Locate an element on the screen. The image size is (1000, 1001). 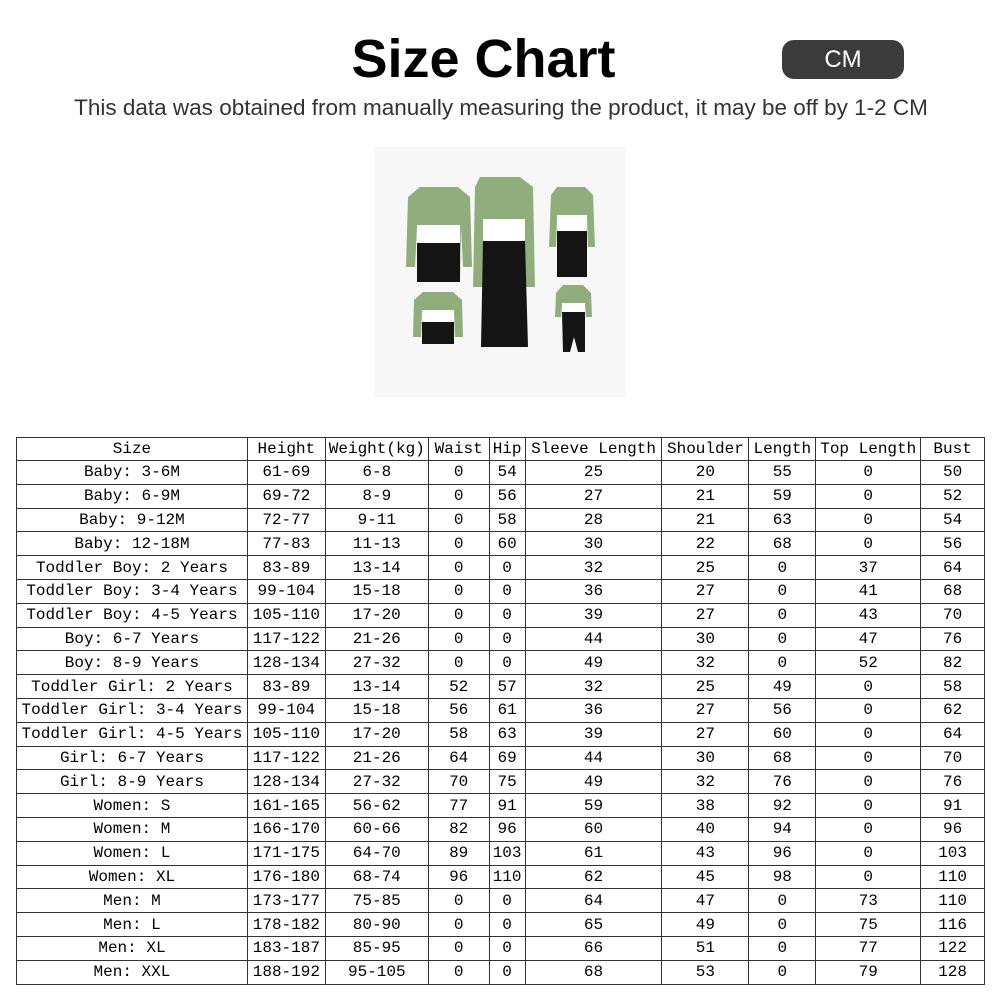
table-cell: 63 is located at coordinates (782, 520).